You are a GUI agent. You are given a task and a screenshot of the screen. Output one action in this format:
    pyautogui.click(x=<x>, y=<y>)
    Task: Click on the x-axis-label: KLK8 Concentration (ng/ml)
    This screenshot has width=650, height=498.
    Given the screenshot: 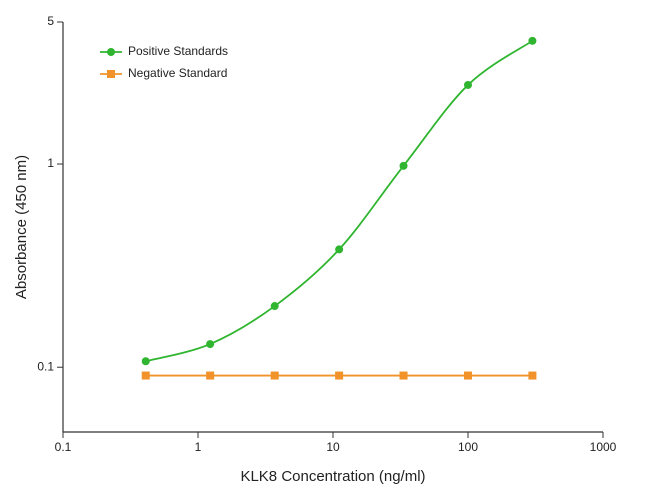 What is the action you would take?
    pyautogui.click(x=332, y=476)
    